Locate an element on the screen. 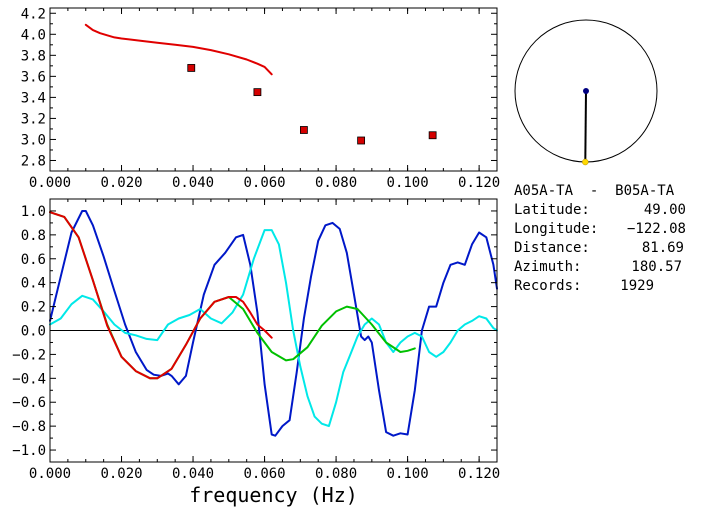 The image size is (702, 523). y-tick-label: 0.8 is located at coordinates (33, 236).